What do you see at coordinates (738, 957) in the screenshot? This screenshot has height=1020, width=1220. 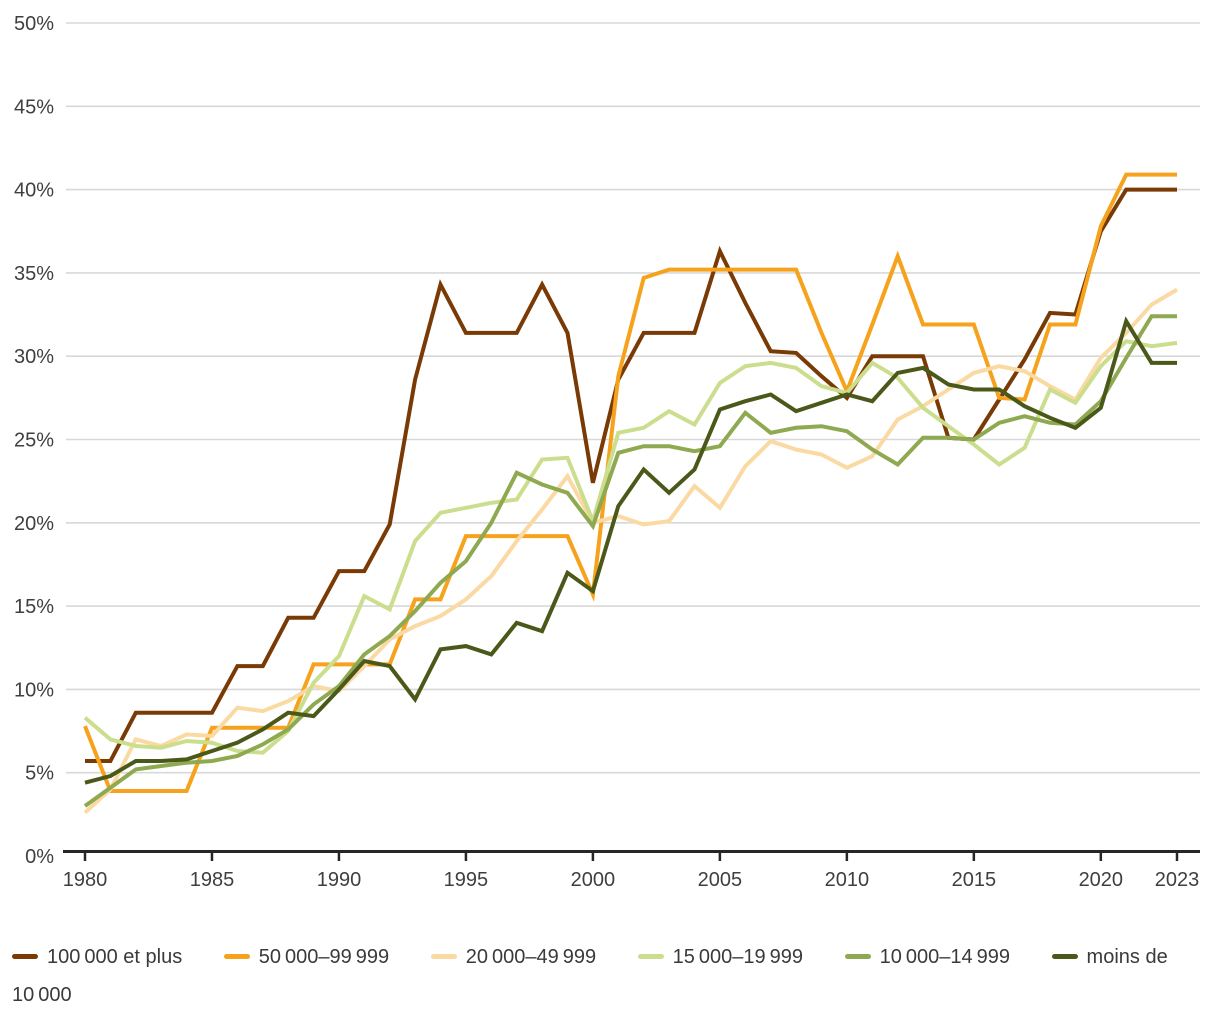 I see `legend-label: 15 000–19 999` at bounding box center [738, 957].